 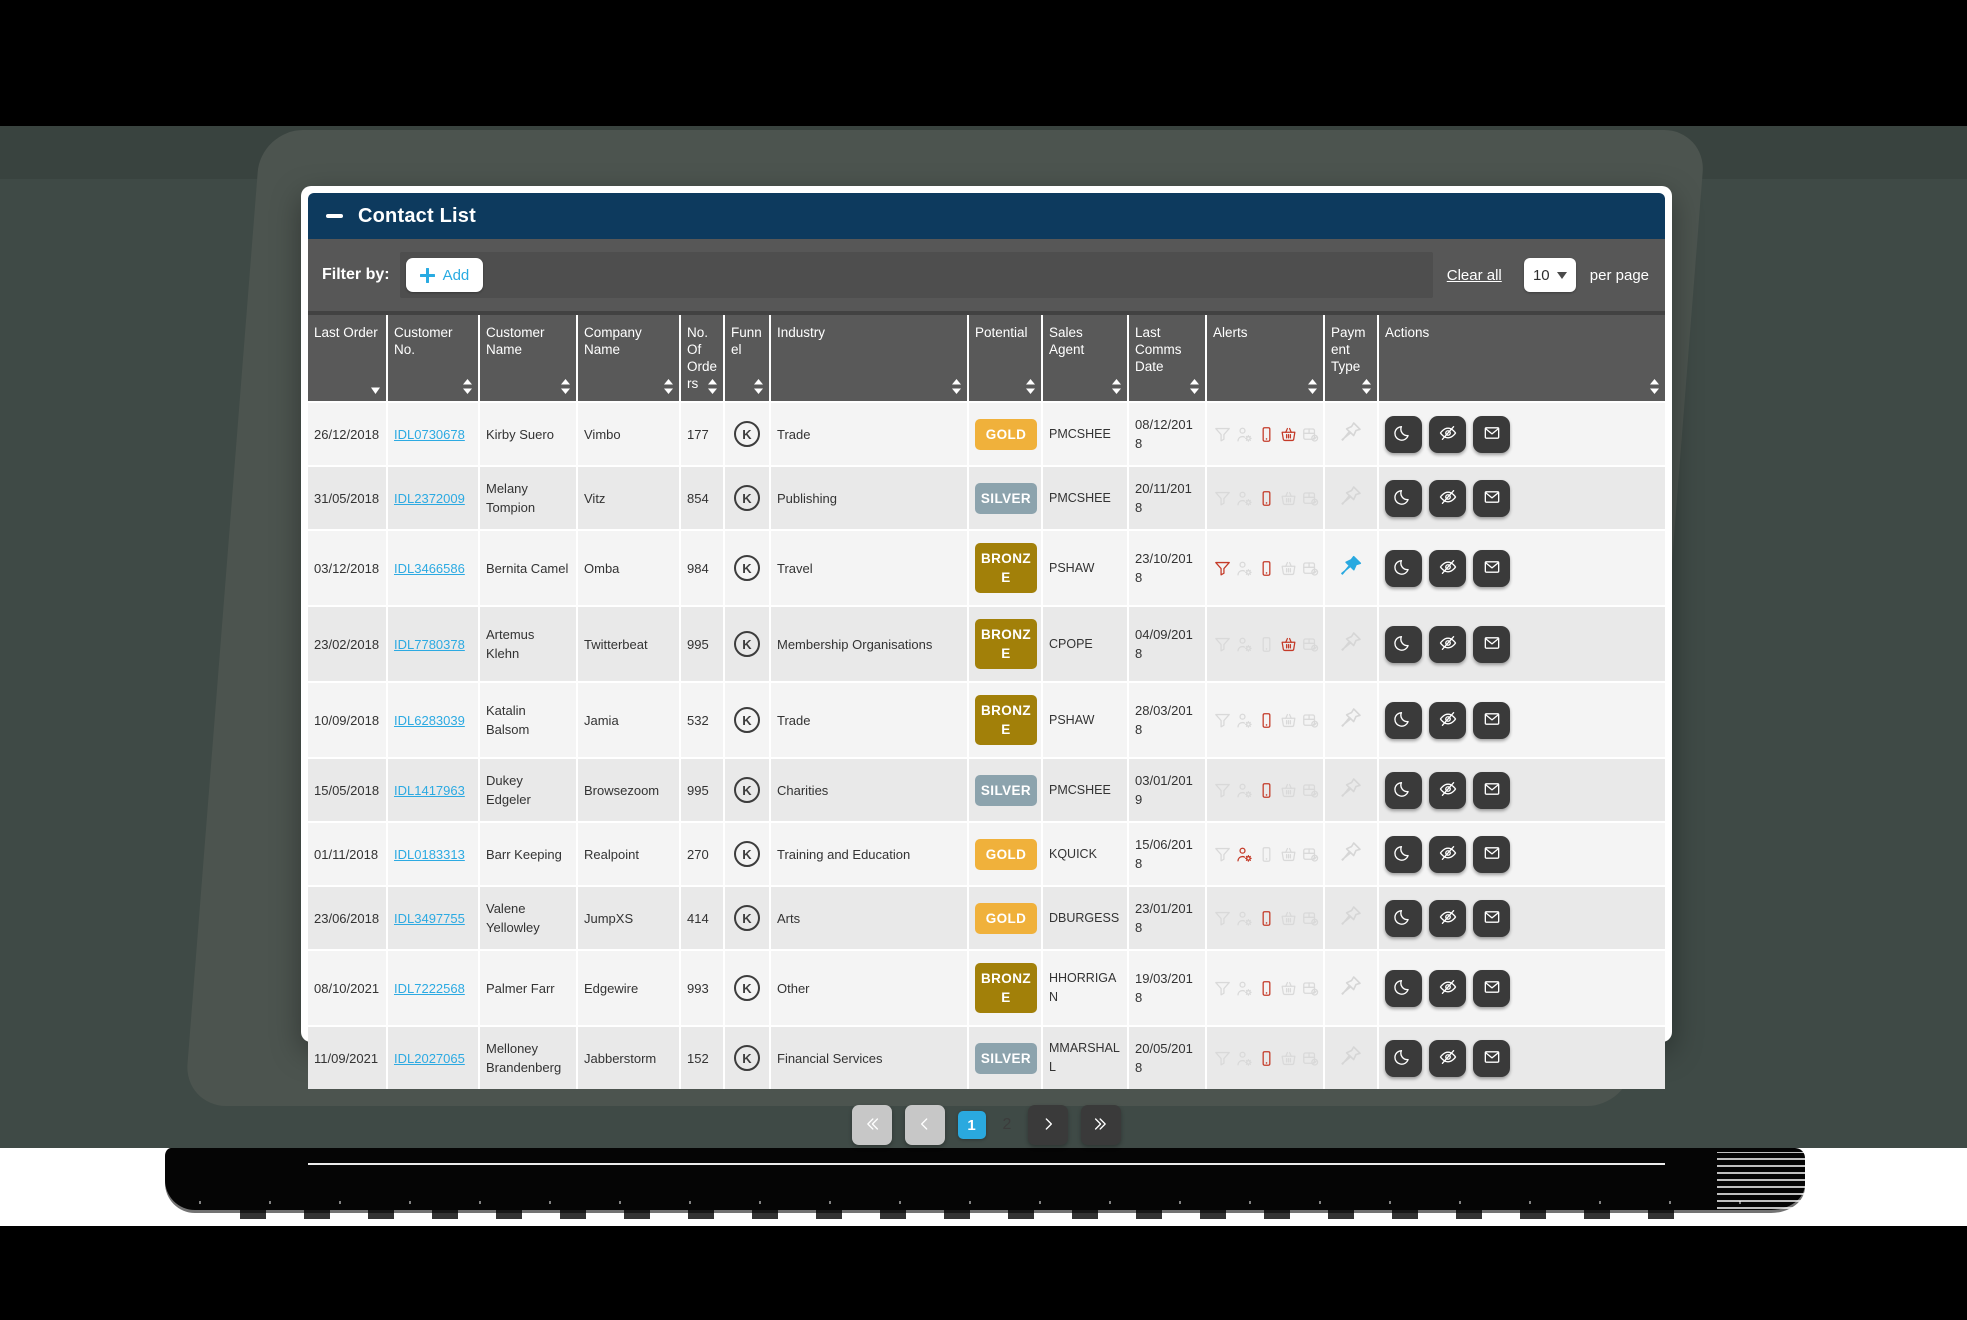 What do you see at coordinates (429, 918) in the screenshot?
I see `customer-no-link: IDL3497755` at bounding box center [429, 918].